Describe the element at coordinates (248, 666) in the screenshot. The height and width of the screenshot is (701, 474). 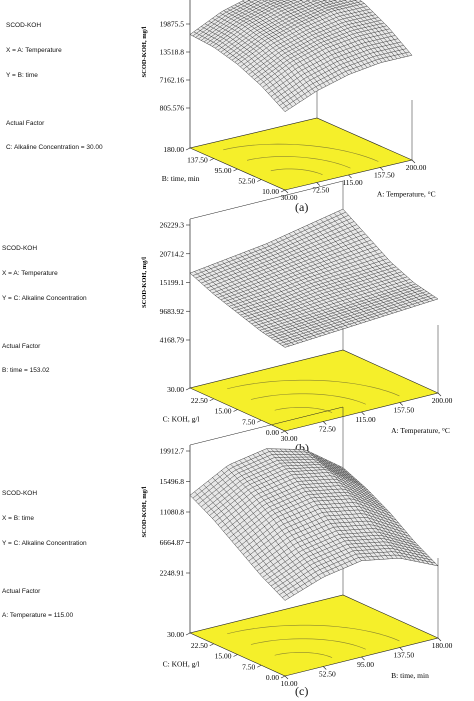
I see `y-tick-label: 7.50` at that location.